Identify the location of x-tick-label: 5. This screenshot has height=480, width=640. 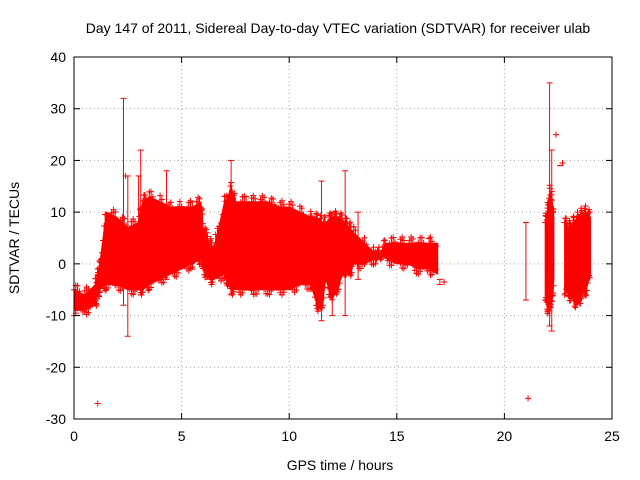
(182, 436).